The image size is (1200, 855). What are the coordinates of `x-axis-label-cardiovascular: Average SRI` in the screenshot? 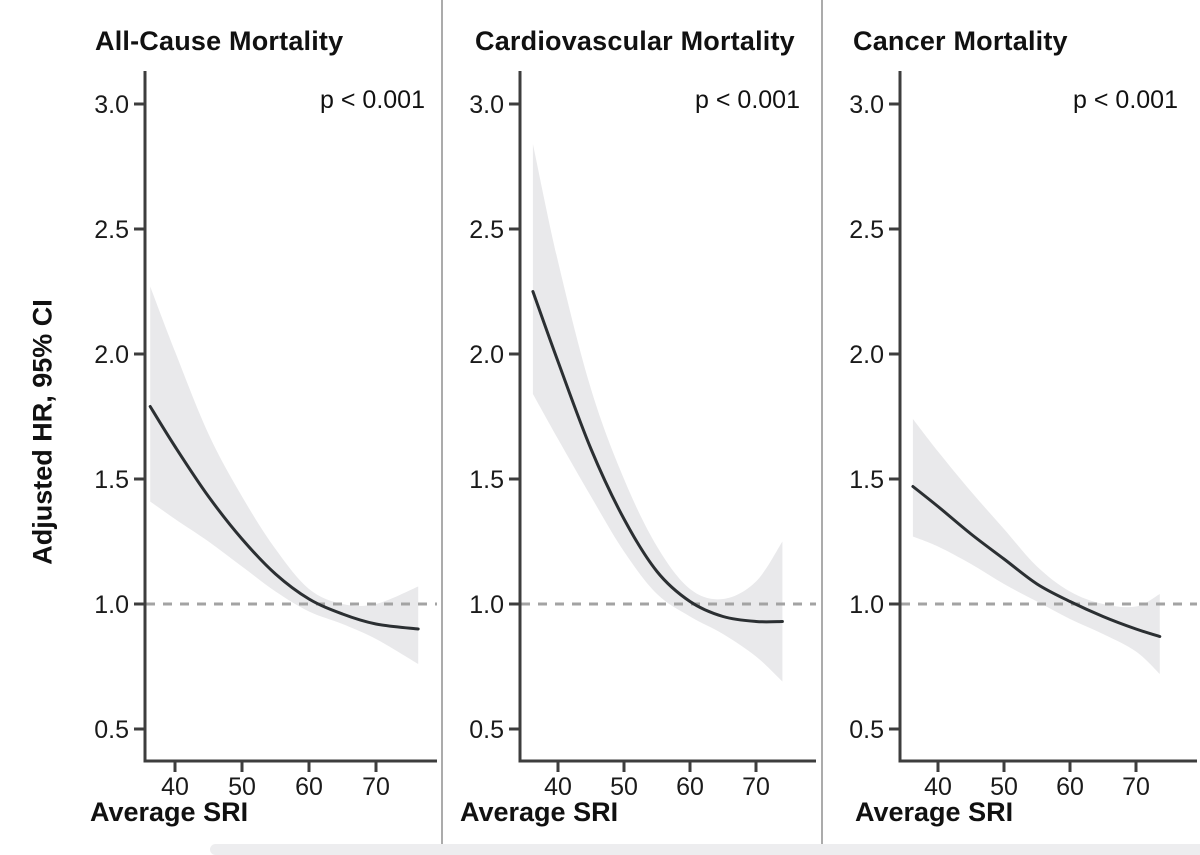 It's located at (539, 812).